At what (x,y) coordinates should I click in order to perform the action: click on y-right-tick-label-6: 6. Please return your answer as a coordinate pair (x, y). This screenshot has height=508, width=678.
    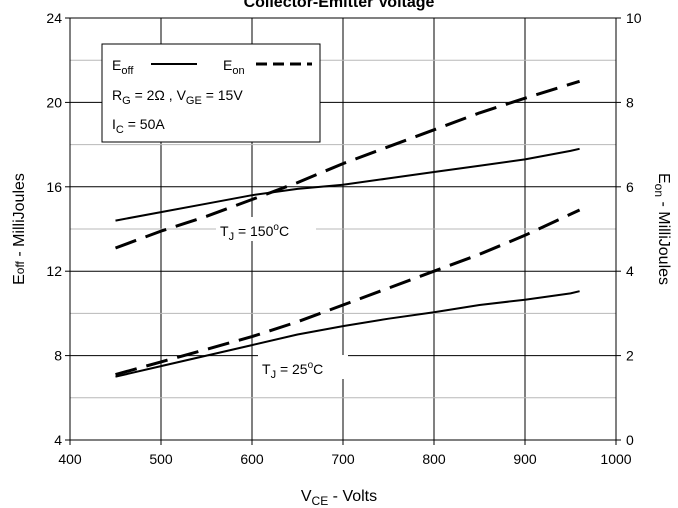
    Looking at the image, I should click on (630, 187).